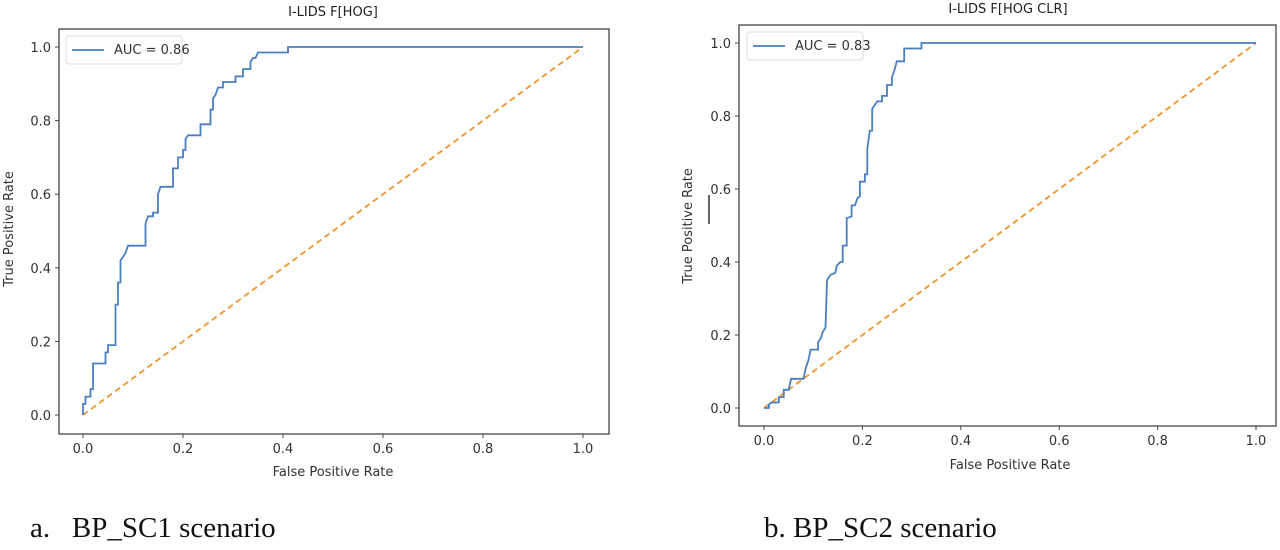 This screenshot has width=1280, height=550. I want to click on caption-b: b. BP_SC2 scenario, so click(880, 528).